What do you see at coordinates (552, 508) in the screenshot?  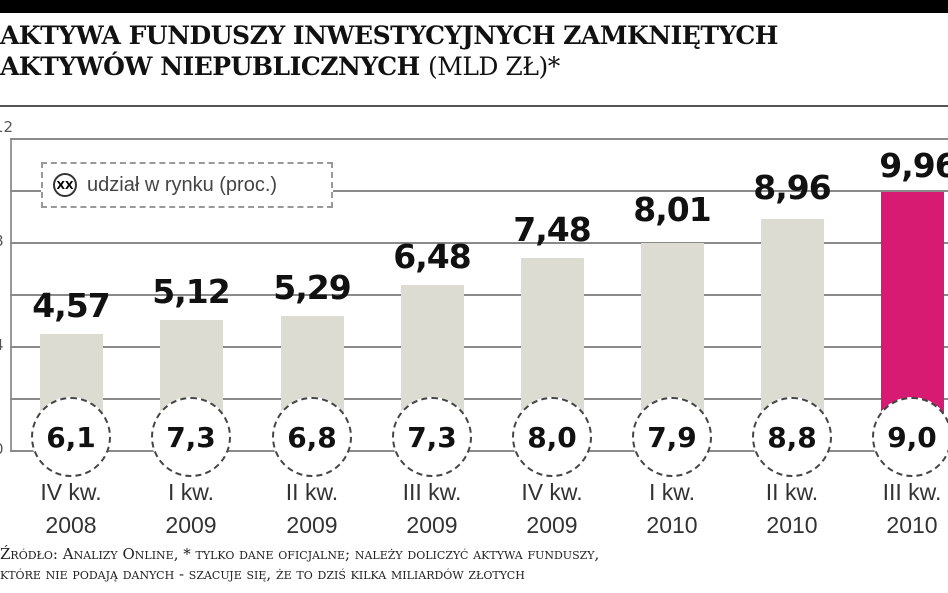 I see `category-label: IV kw. 2009` at bounding box center [552, 508].